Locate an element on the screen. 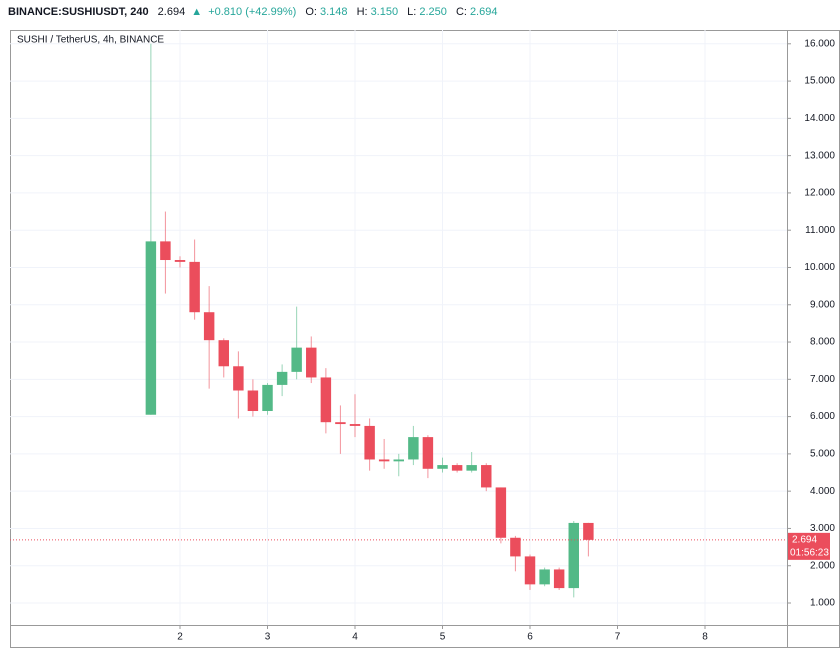 This screenshot has width=840, height=653. x-tick-label: 2 is located at coordinates (180, 637).